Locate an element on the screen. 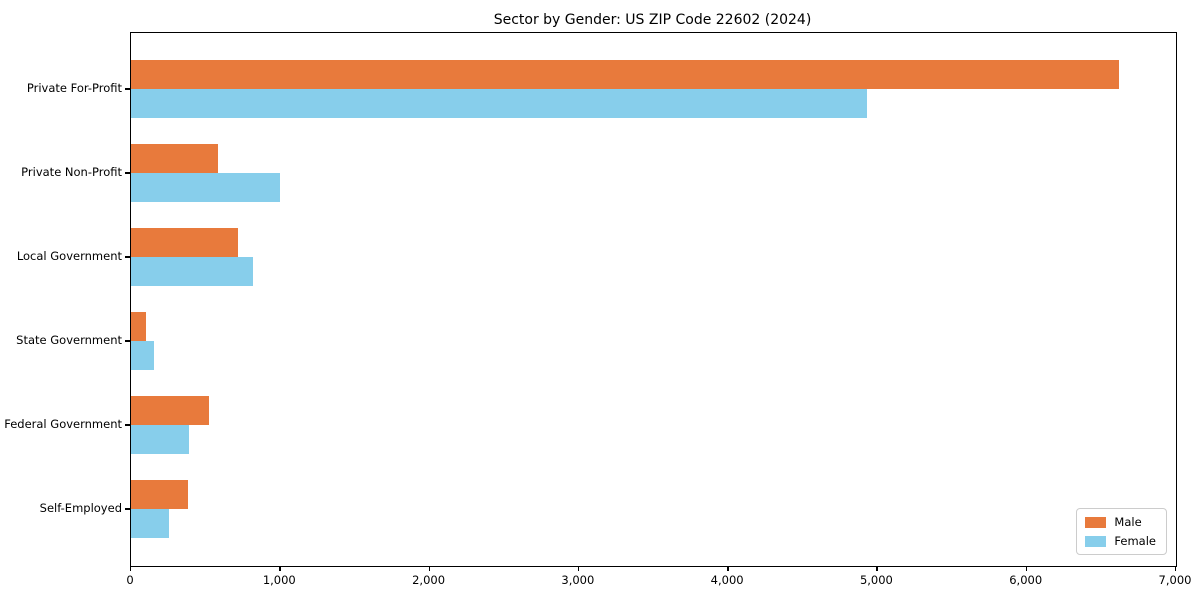 The height and width of the screenshot is (600, 1200). legend-label-female: Female is located at coordinates (1135, 541).